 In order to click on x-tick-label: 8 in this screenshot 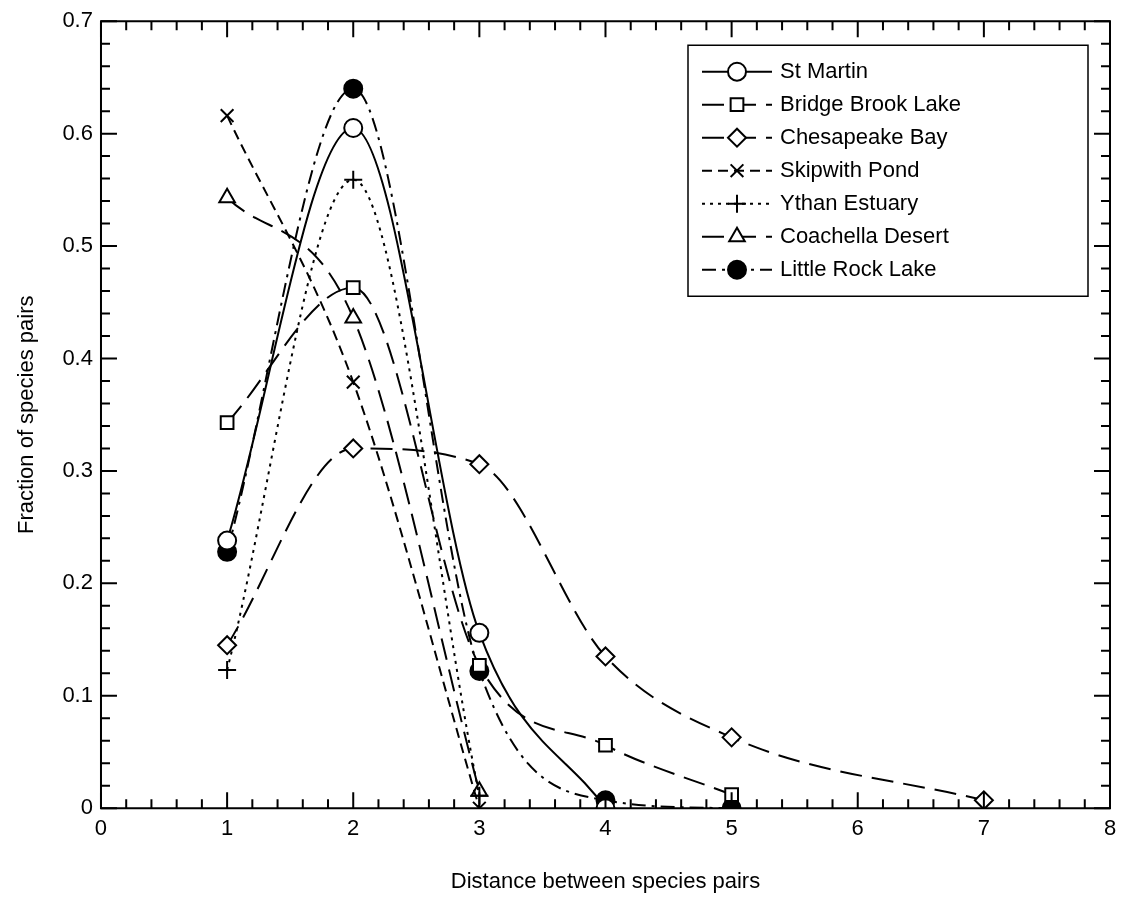, I will do `click(1110, 828)`.